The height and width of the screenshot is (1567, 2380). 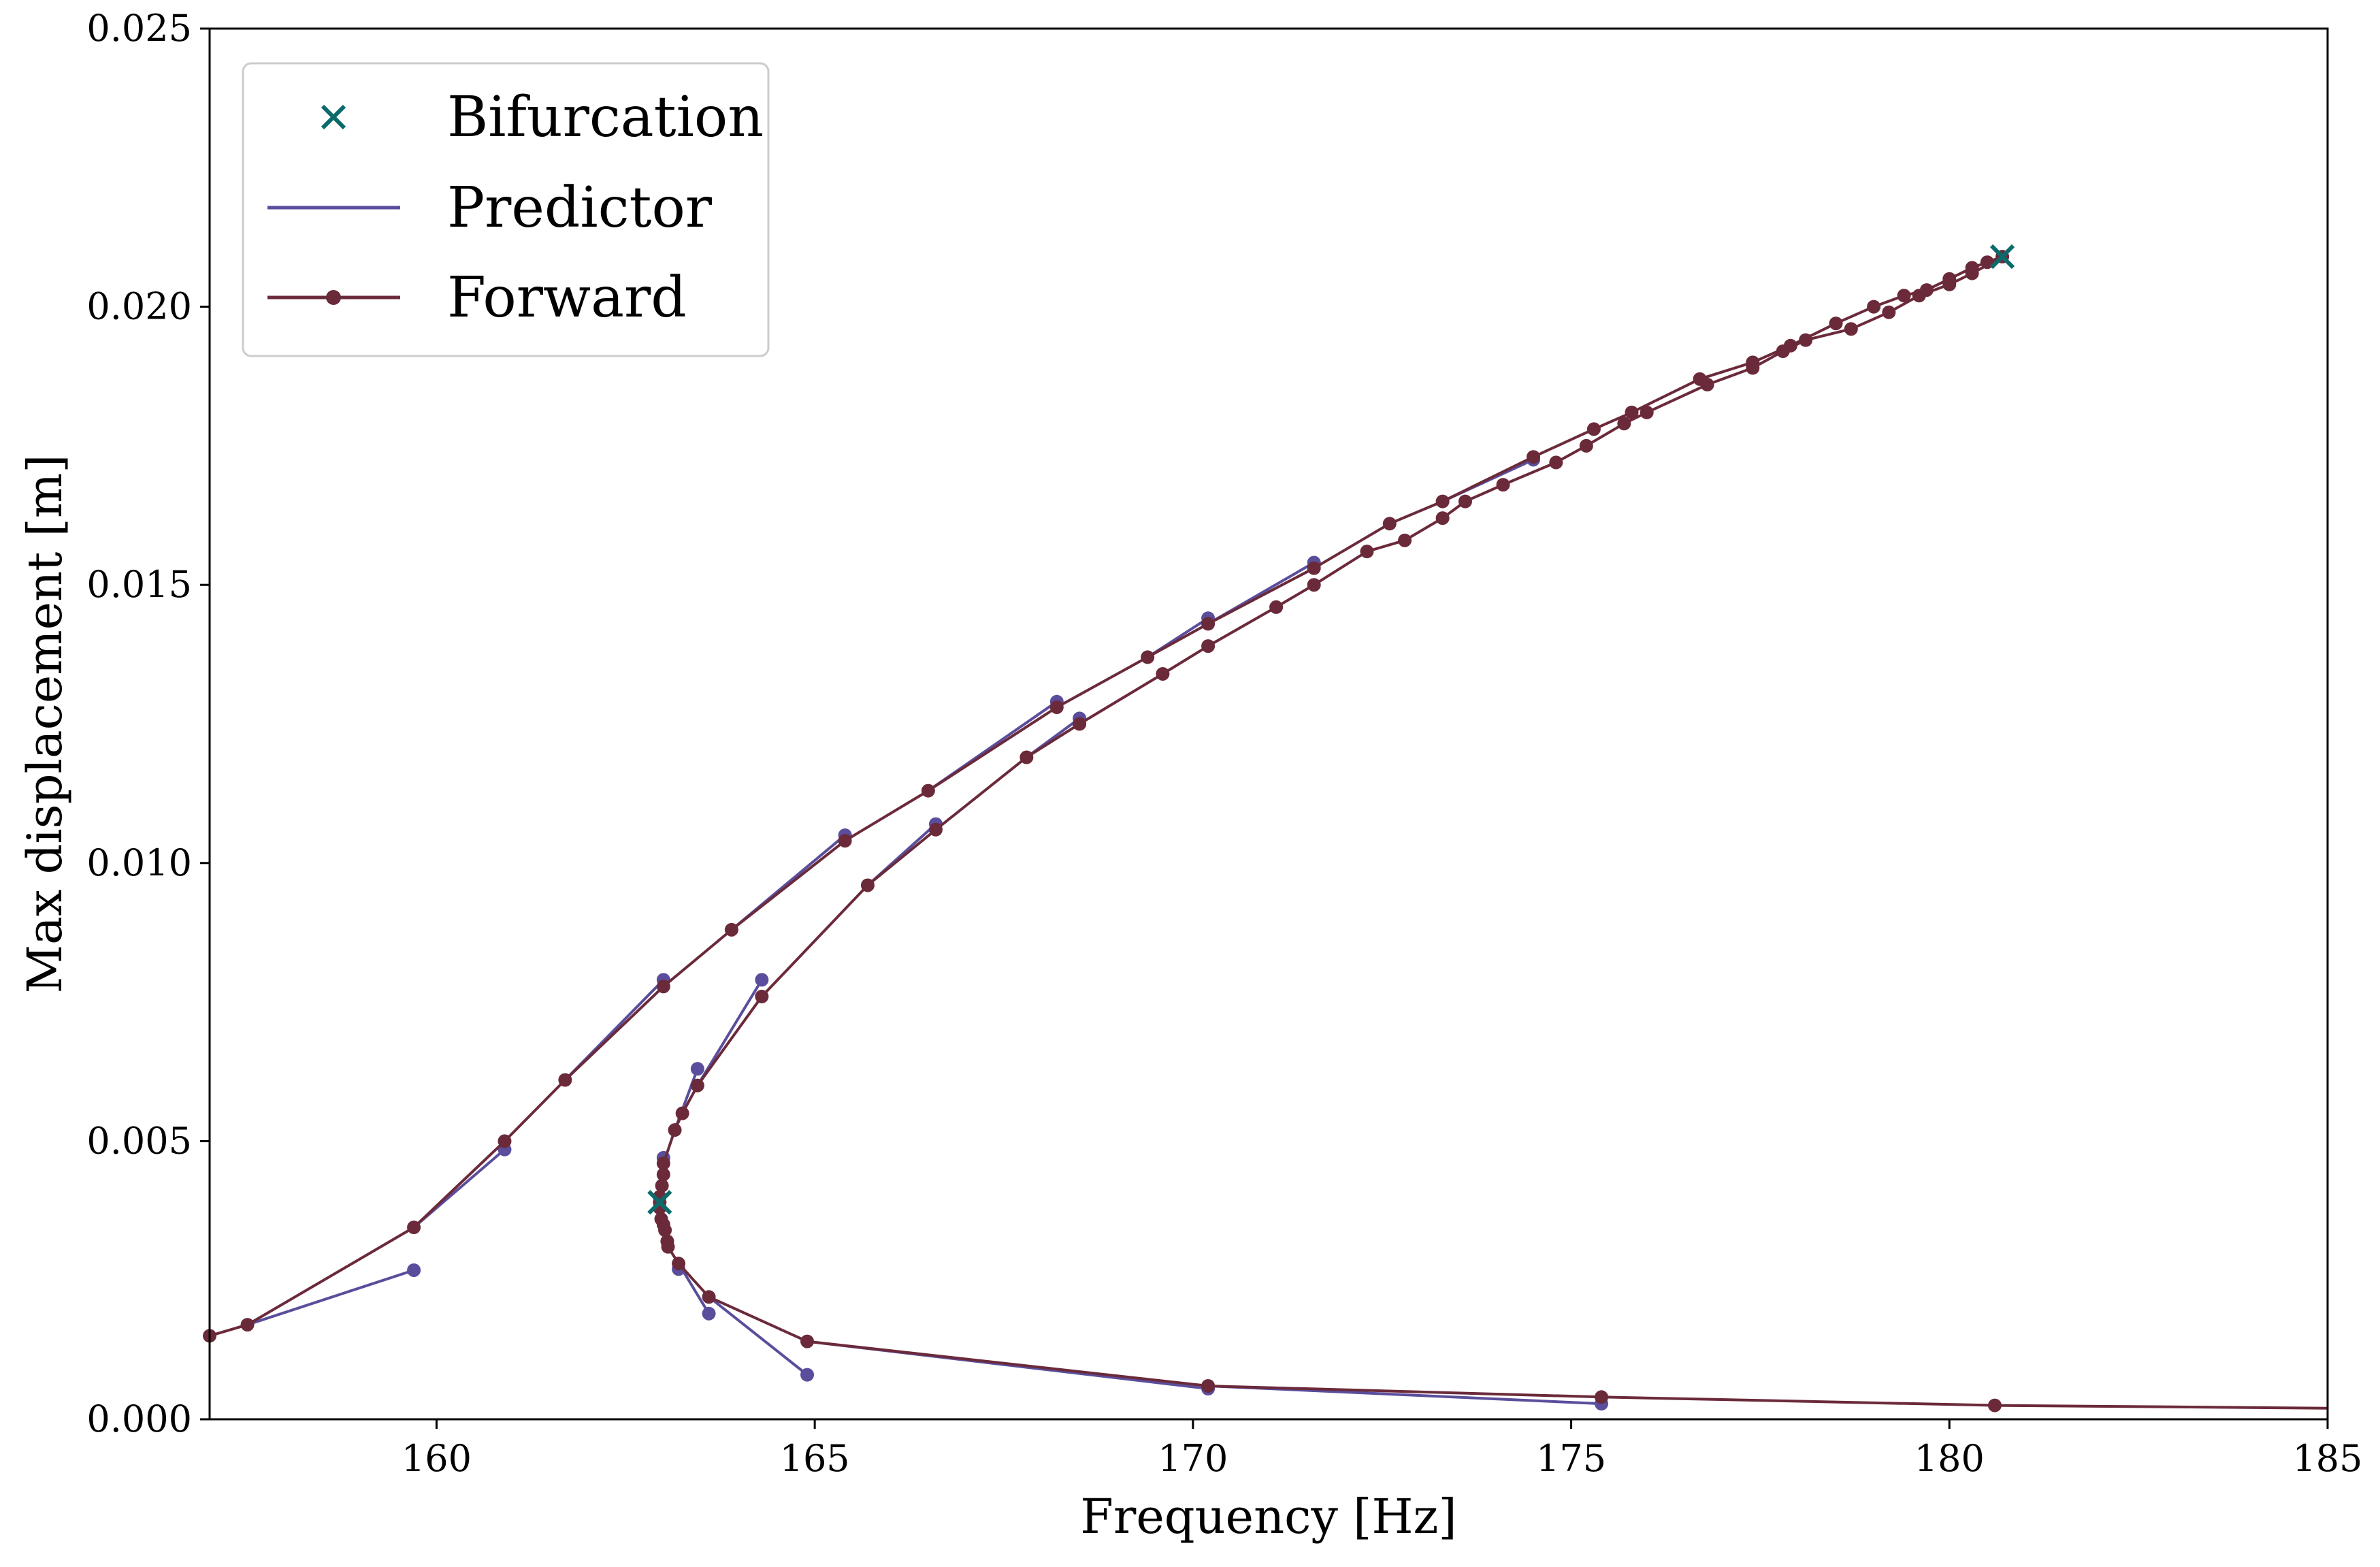 I want to click on x-axis-label: Frequency [Hz], so click(x=1268, y=1517).